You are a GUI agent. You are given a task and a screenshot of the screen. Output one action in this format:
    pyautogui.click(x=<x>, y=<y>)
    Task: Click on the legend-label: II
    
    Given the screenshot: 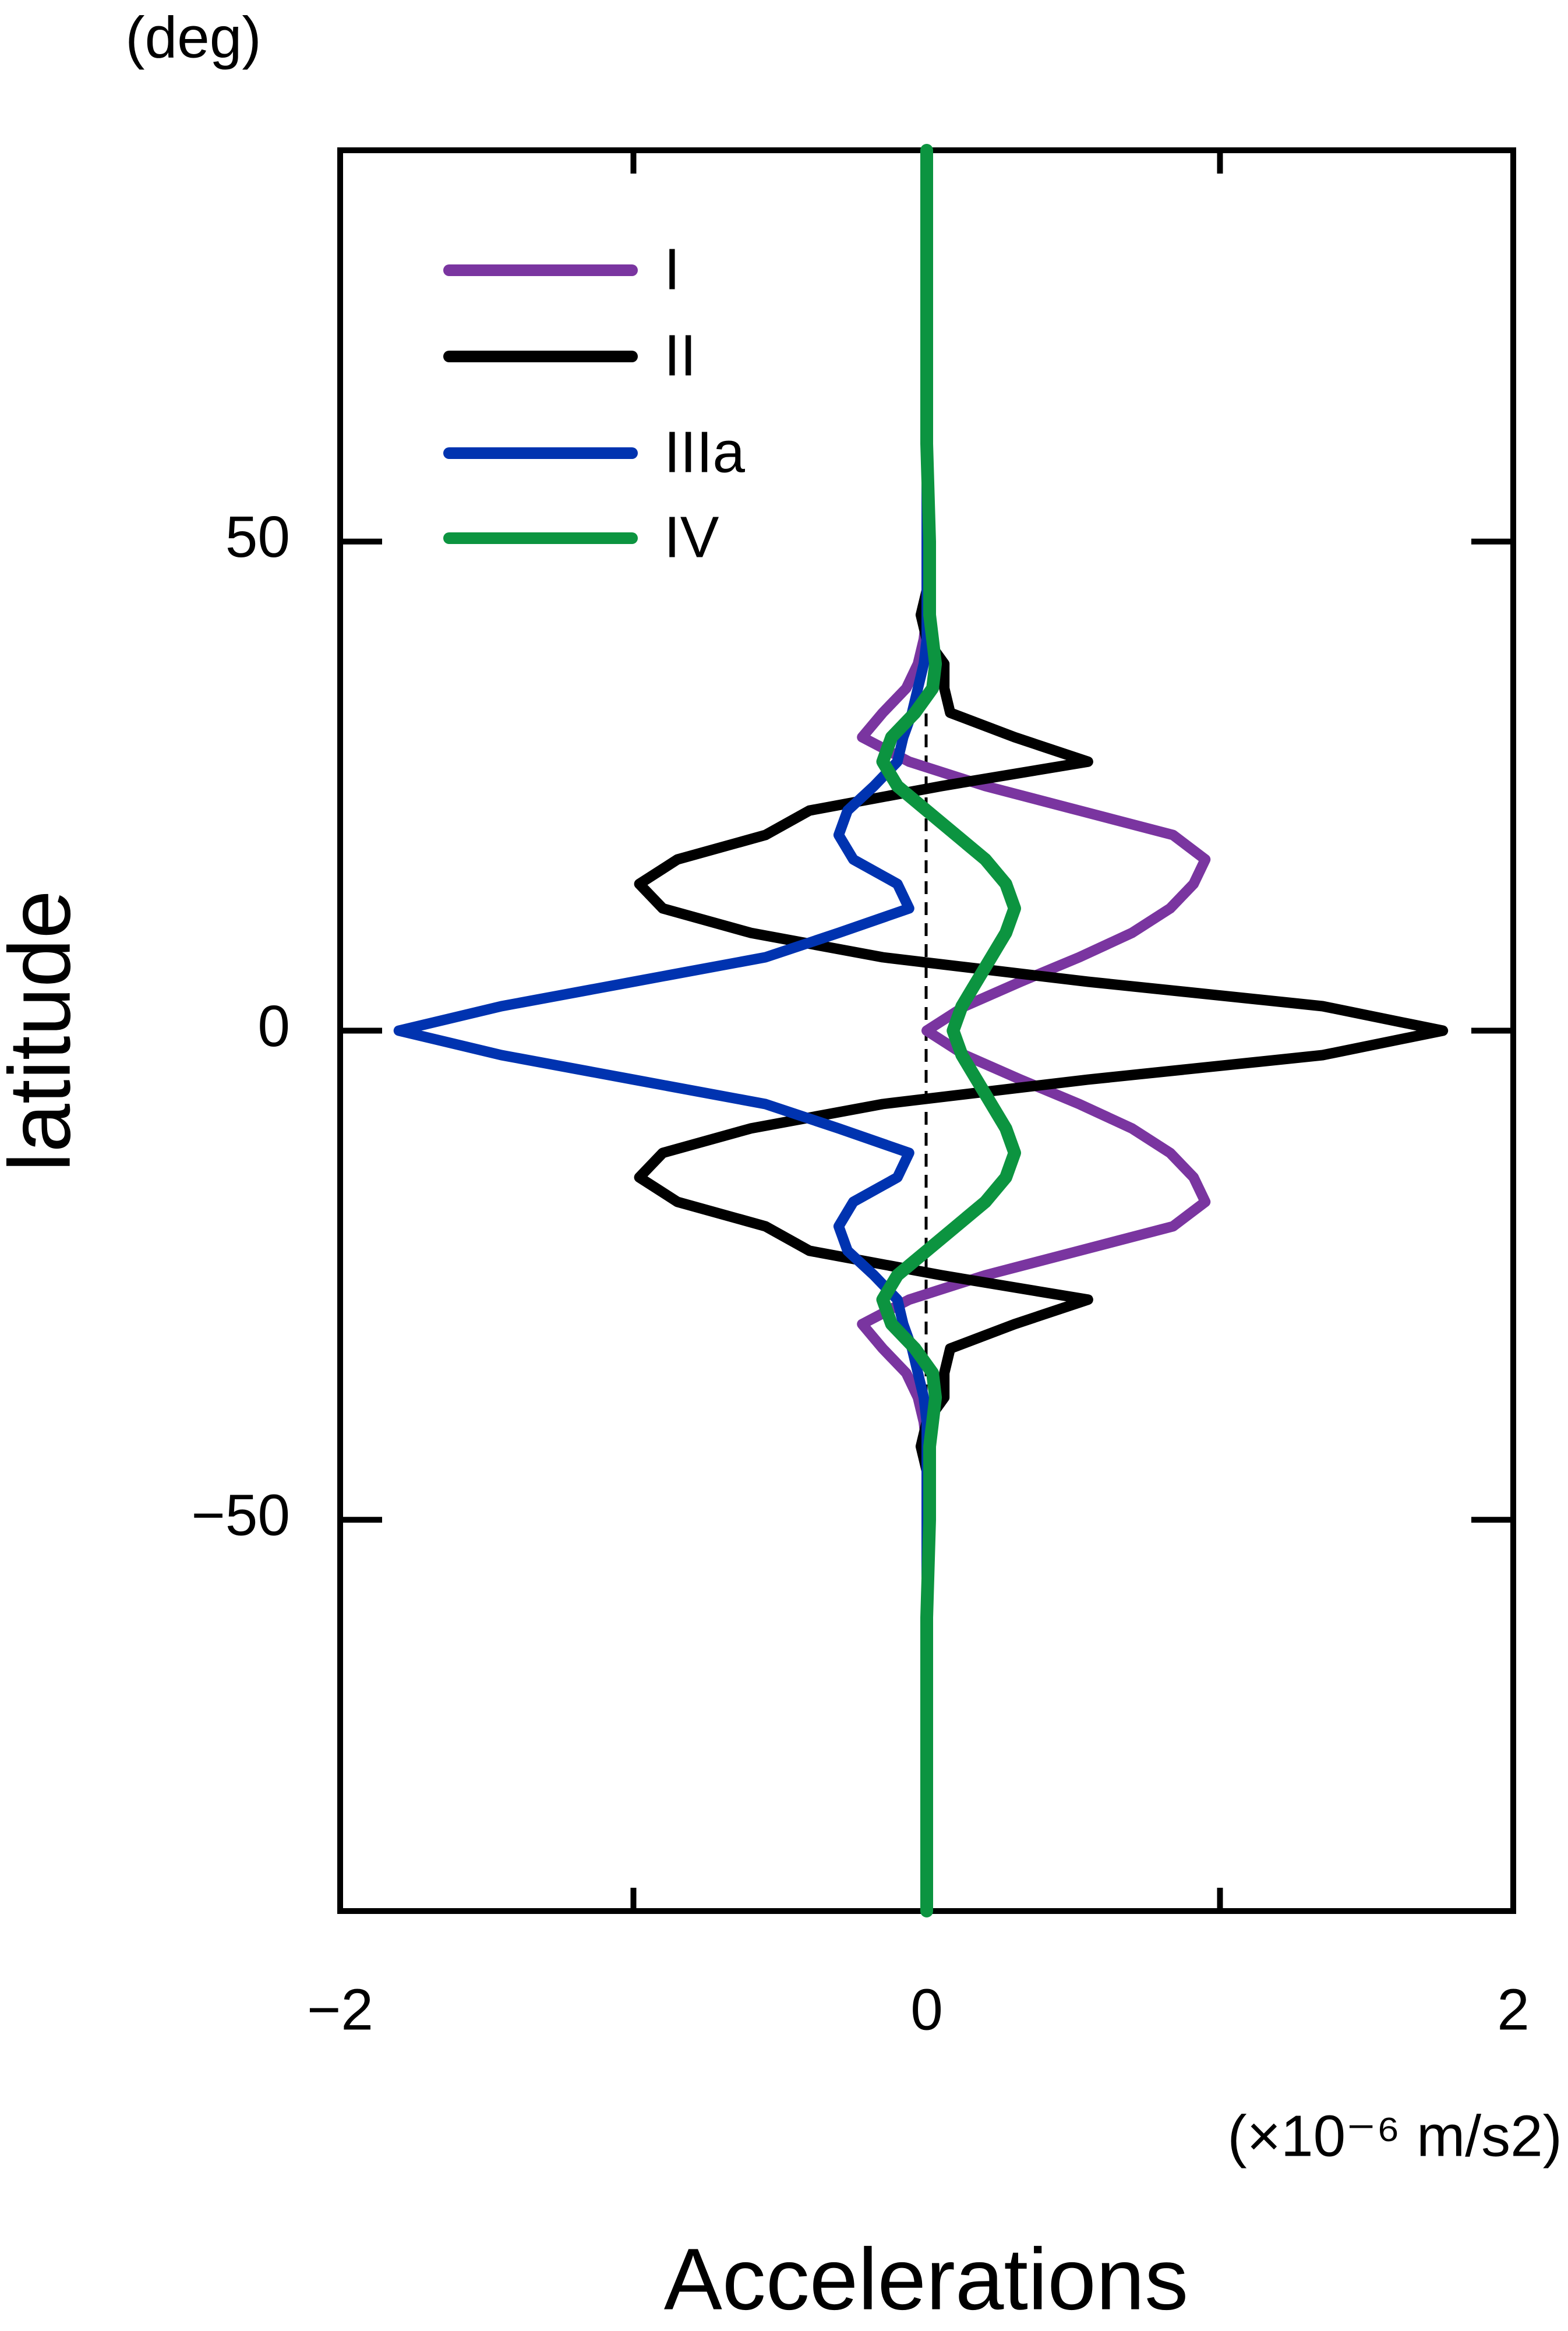 What is the action you would take?
    pyautogui.click(x=680, y=355)
    